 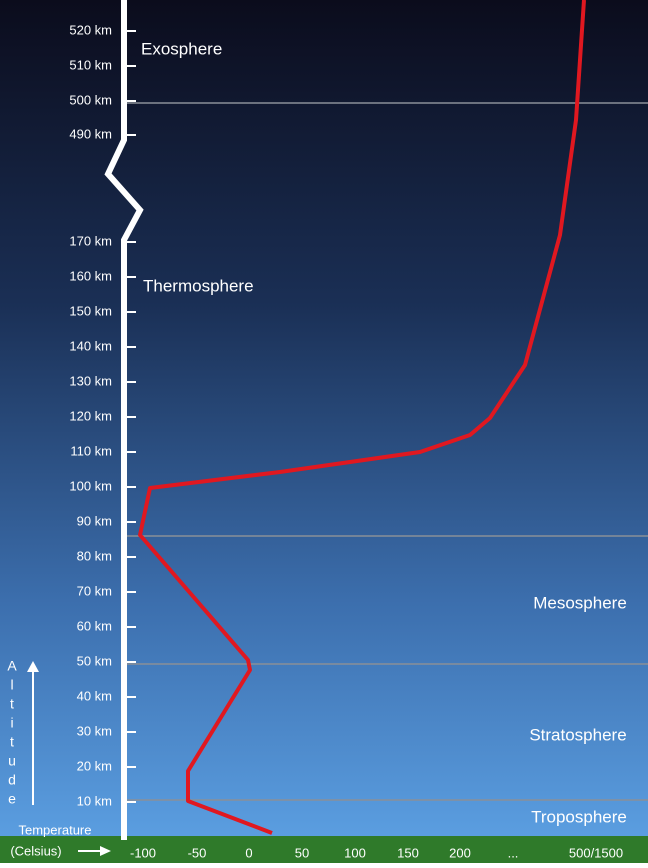 I want to click on altitude-label: 100 km, so click(x=90, y=485).